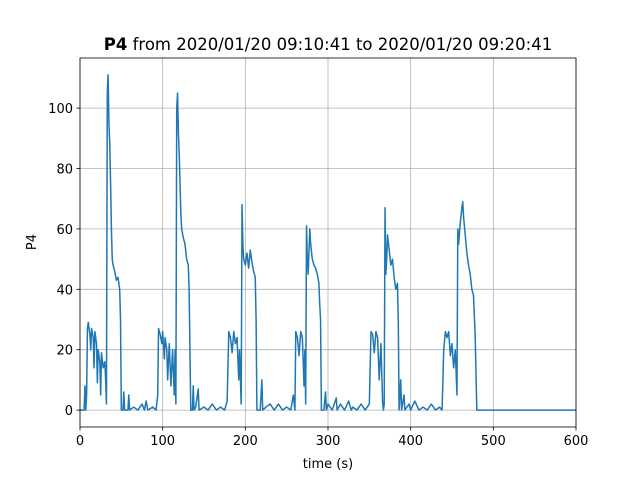  What do you see at coordinates (80, 441) in the screenshot?
I see `x-tick-label: 0` at bounding box center [80, 441].